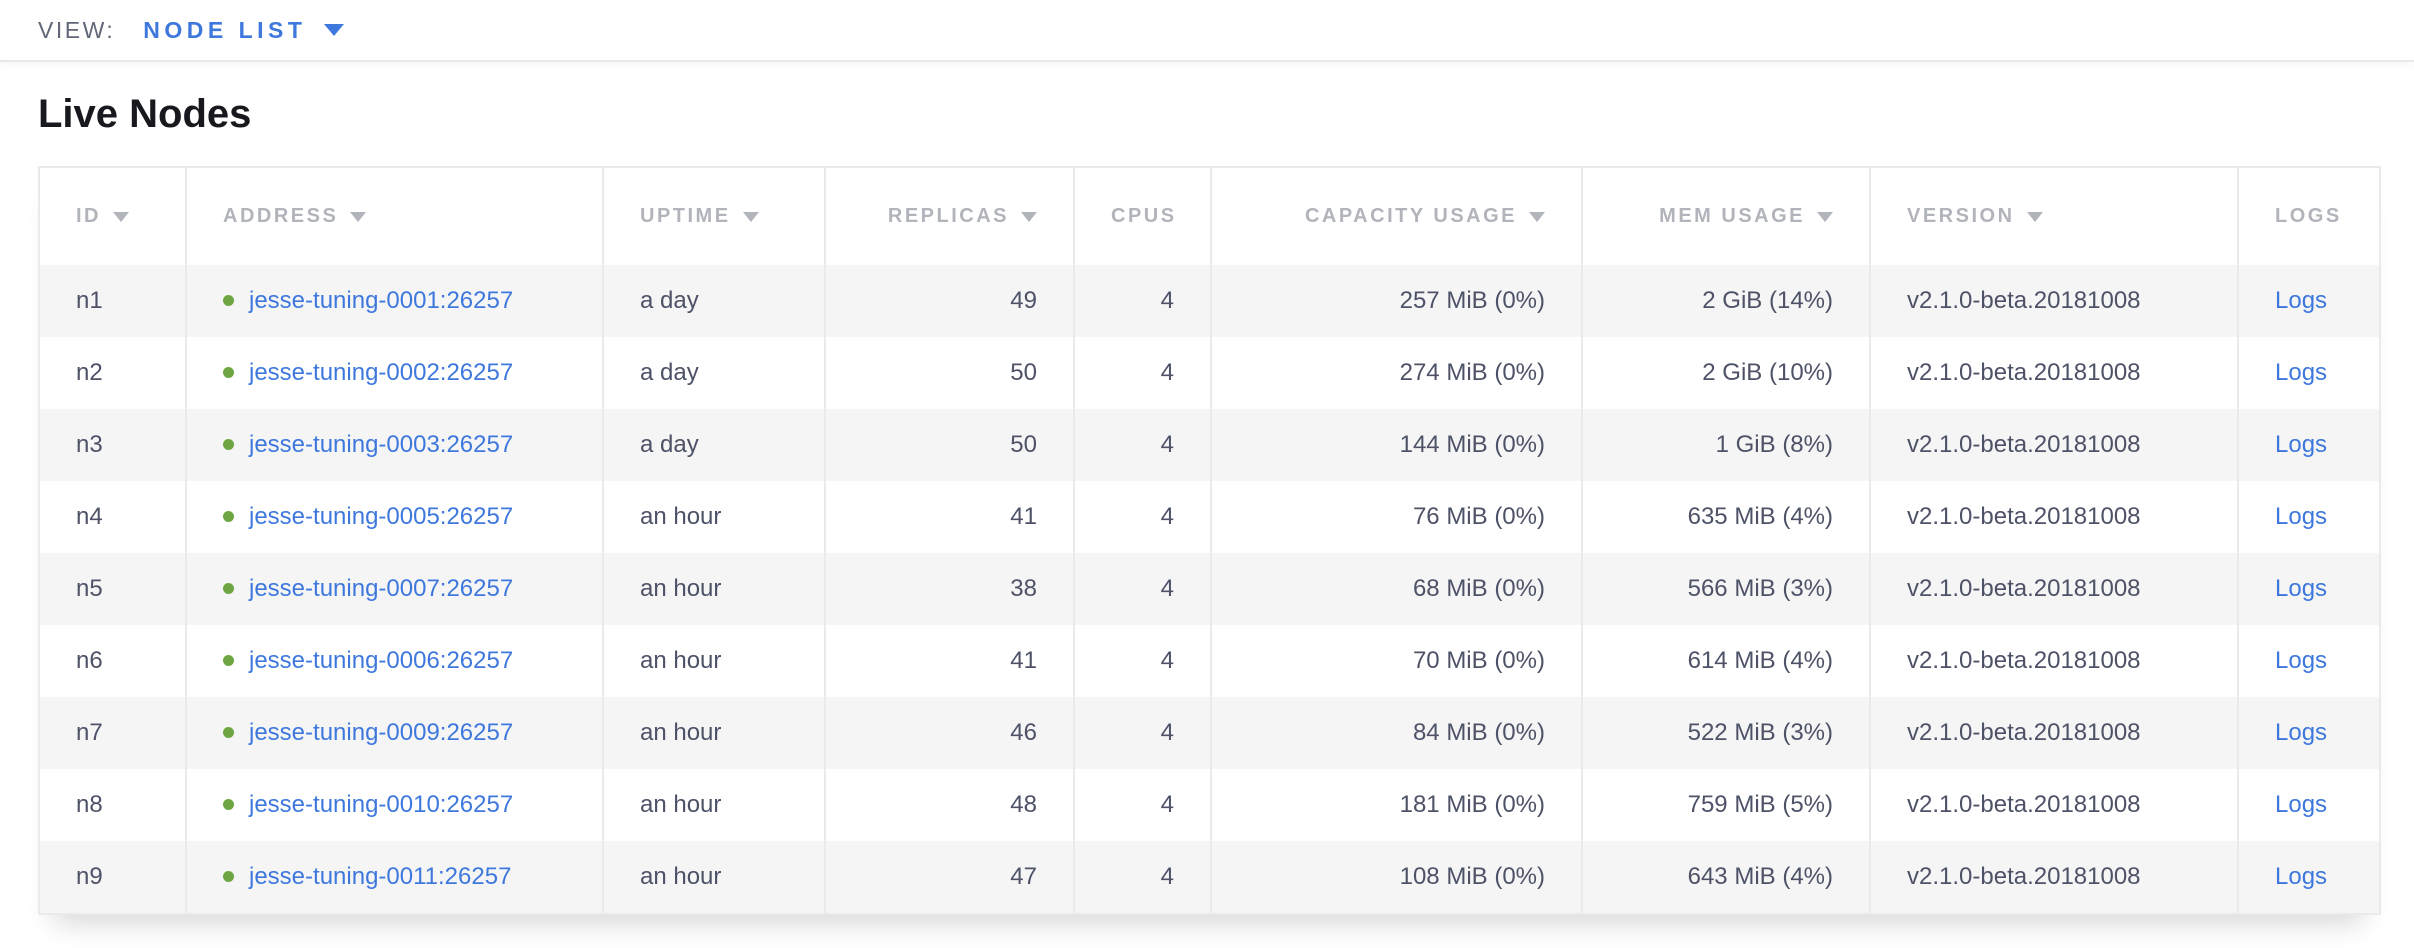 The image size is (2414, 948). Describe the element at coordinates (1725, 877) in the screenshot. I see `cell-mem_usage: 643 MiB (4%)` at that location.